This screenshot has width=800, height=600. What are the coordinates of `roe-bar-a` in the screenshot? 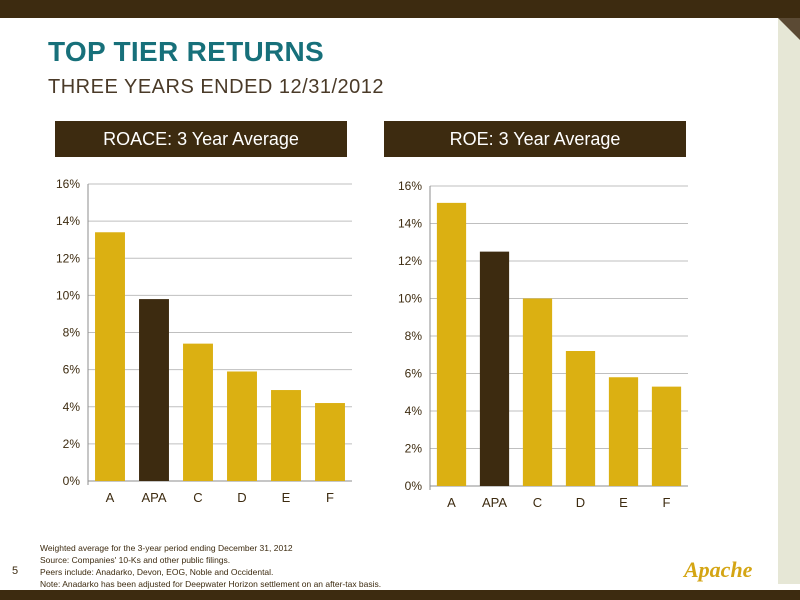 It's located at (451, 344).